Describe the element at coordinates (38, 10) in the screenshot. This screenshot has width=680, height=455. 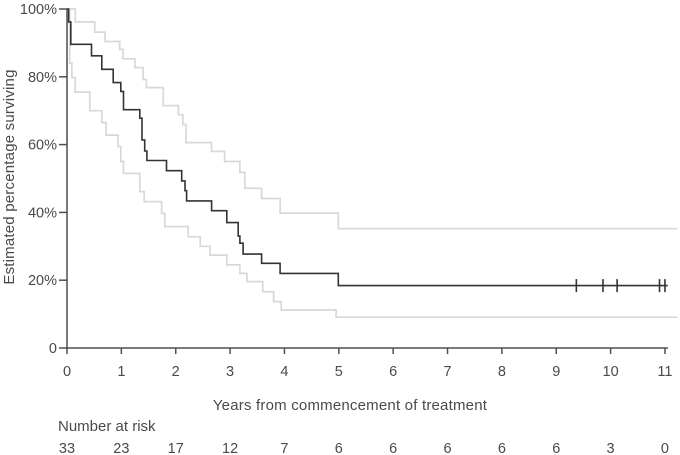
I see `y-tick-label: 100%` at that location.